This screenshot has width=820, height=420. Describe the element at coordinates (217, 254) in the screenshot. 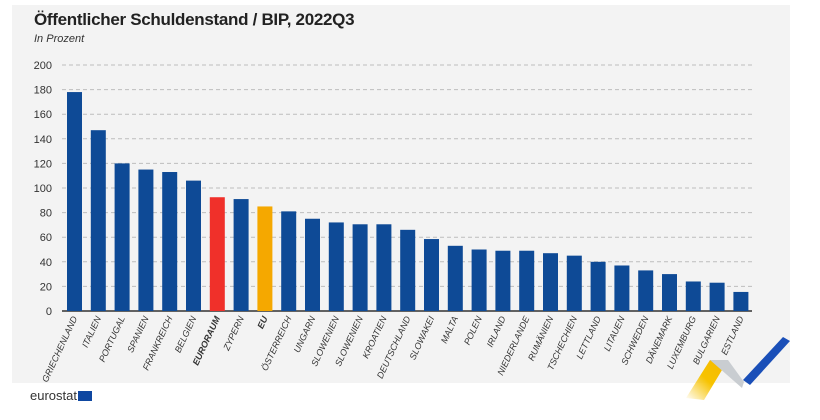

I see `bar-euroraum` at that location.